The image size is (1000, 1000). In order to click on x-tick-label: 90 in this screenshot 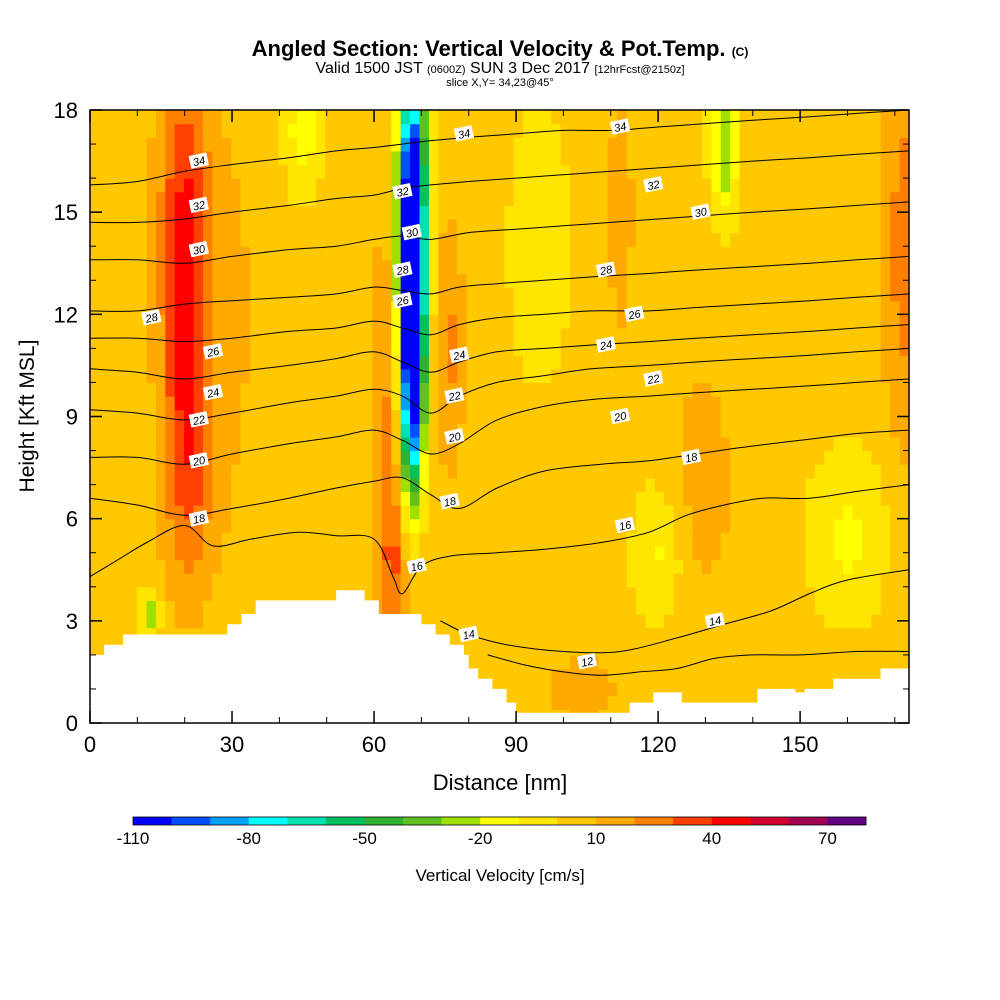, I will do `click(516, 744)`.